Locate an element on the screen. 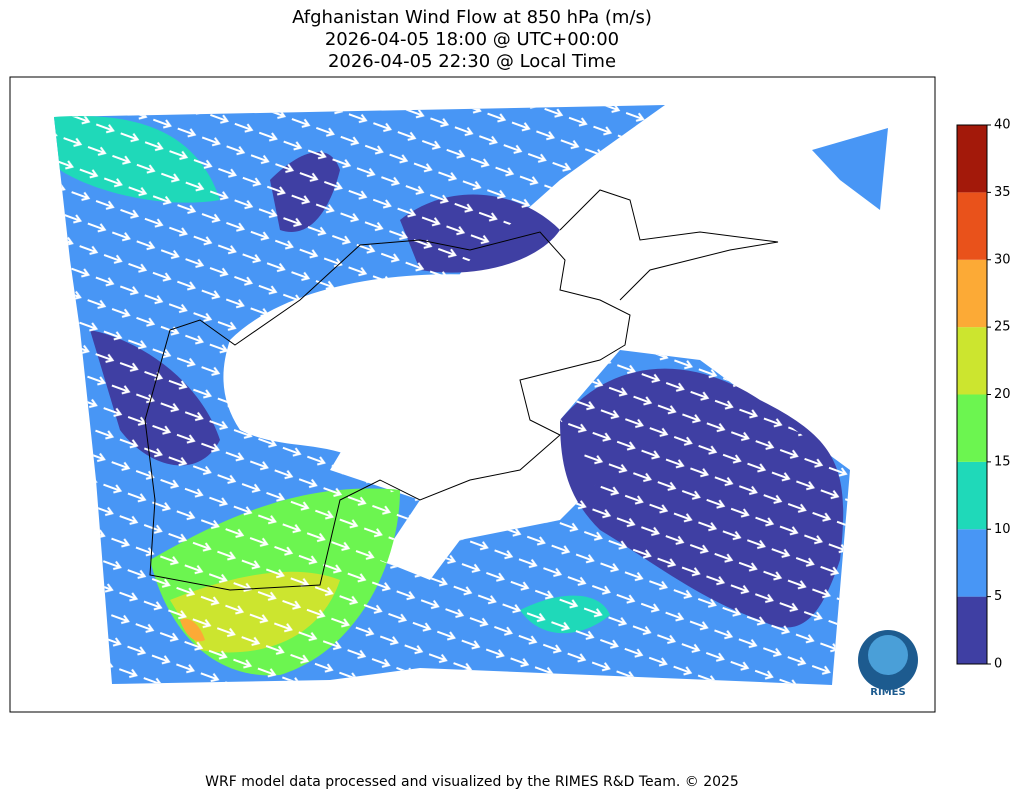 This screenshot has width=1021, height=803. logo: RIMES is located at coordinates (888, 664).